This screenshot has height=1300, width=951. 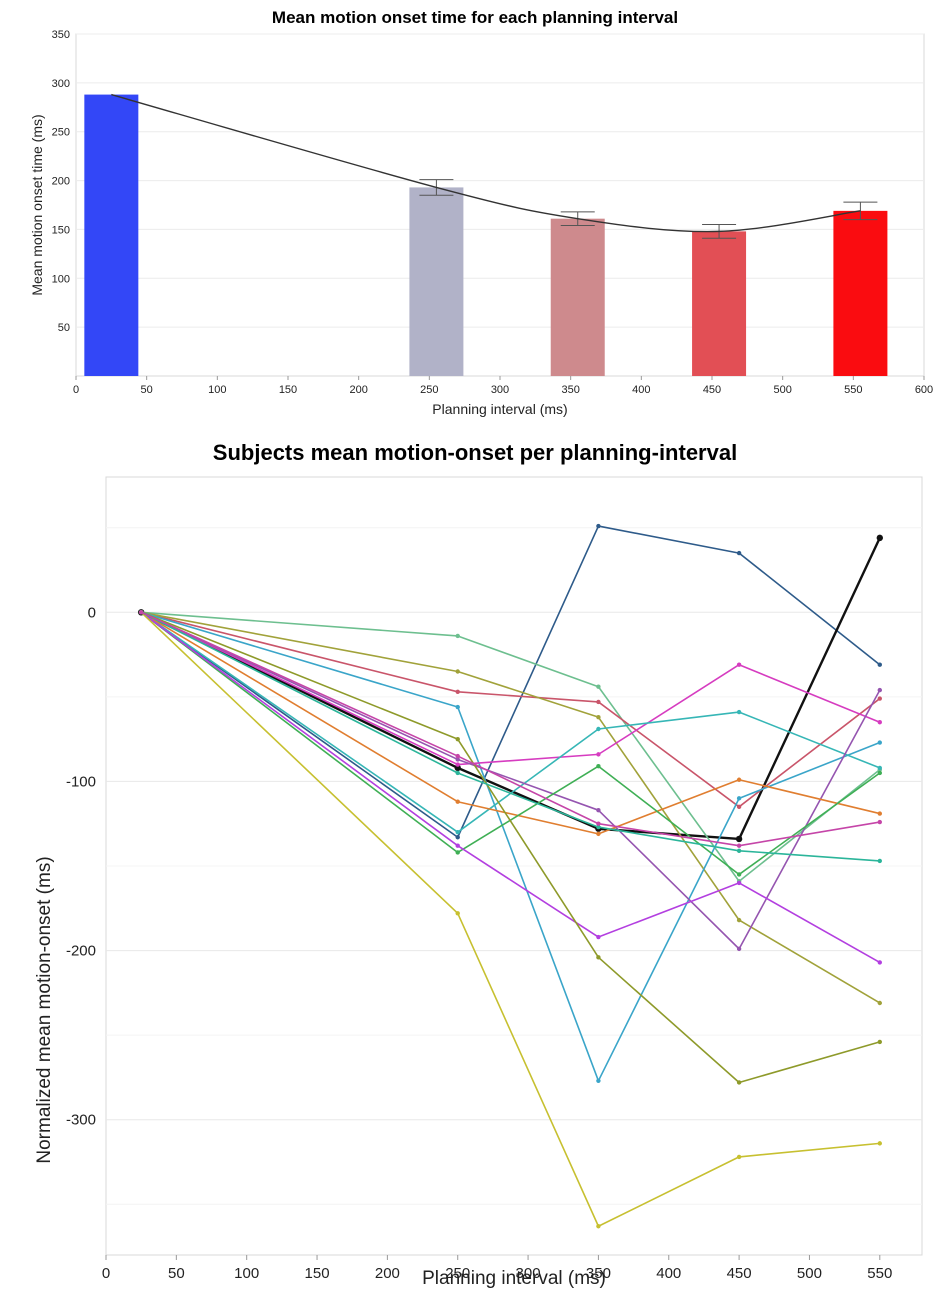 What do you see at coordinates (61, 133) in the screenshot?
I see `chart1-y-tick-label: 250` at bounding box center [61, 133].